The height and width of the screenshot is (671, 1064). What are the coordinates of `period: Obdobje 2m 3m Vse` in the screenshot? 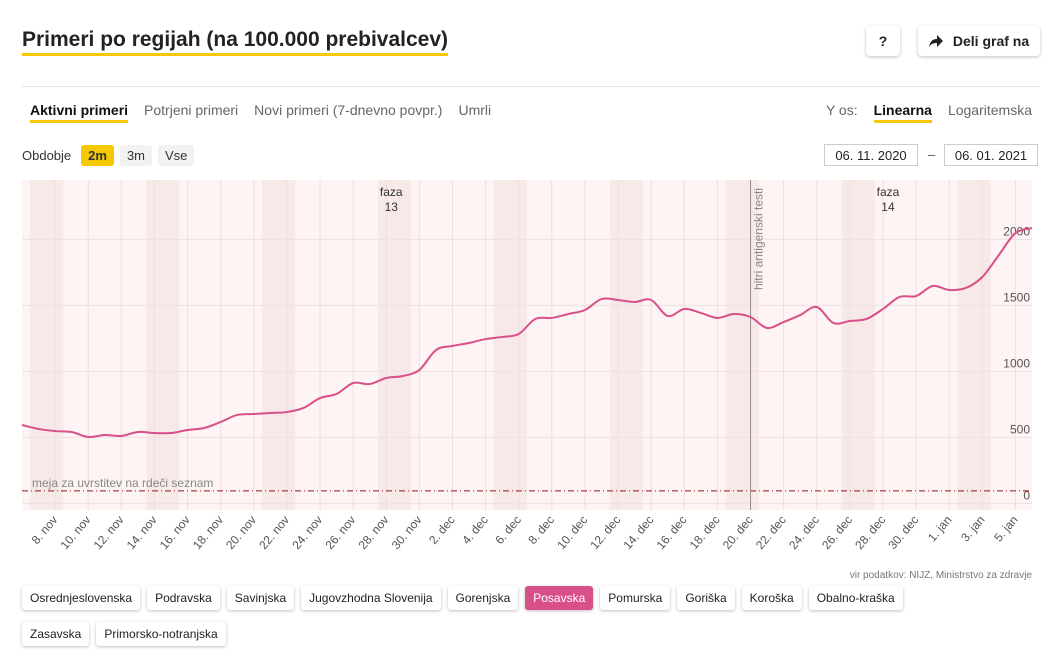 It's located at (108, 155).